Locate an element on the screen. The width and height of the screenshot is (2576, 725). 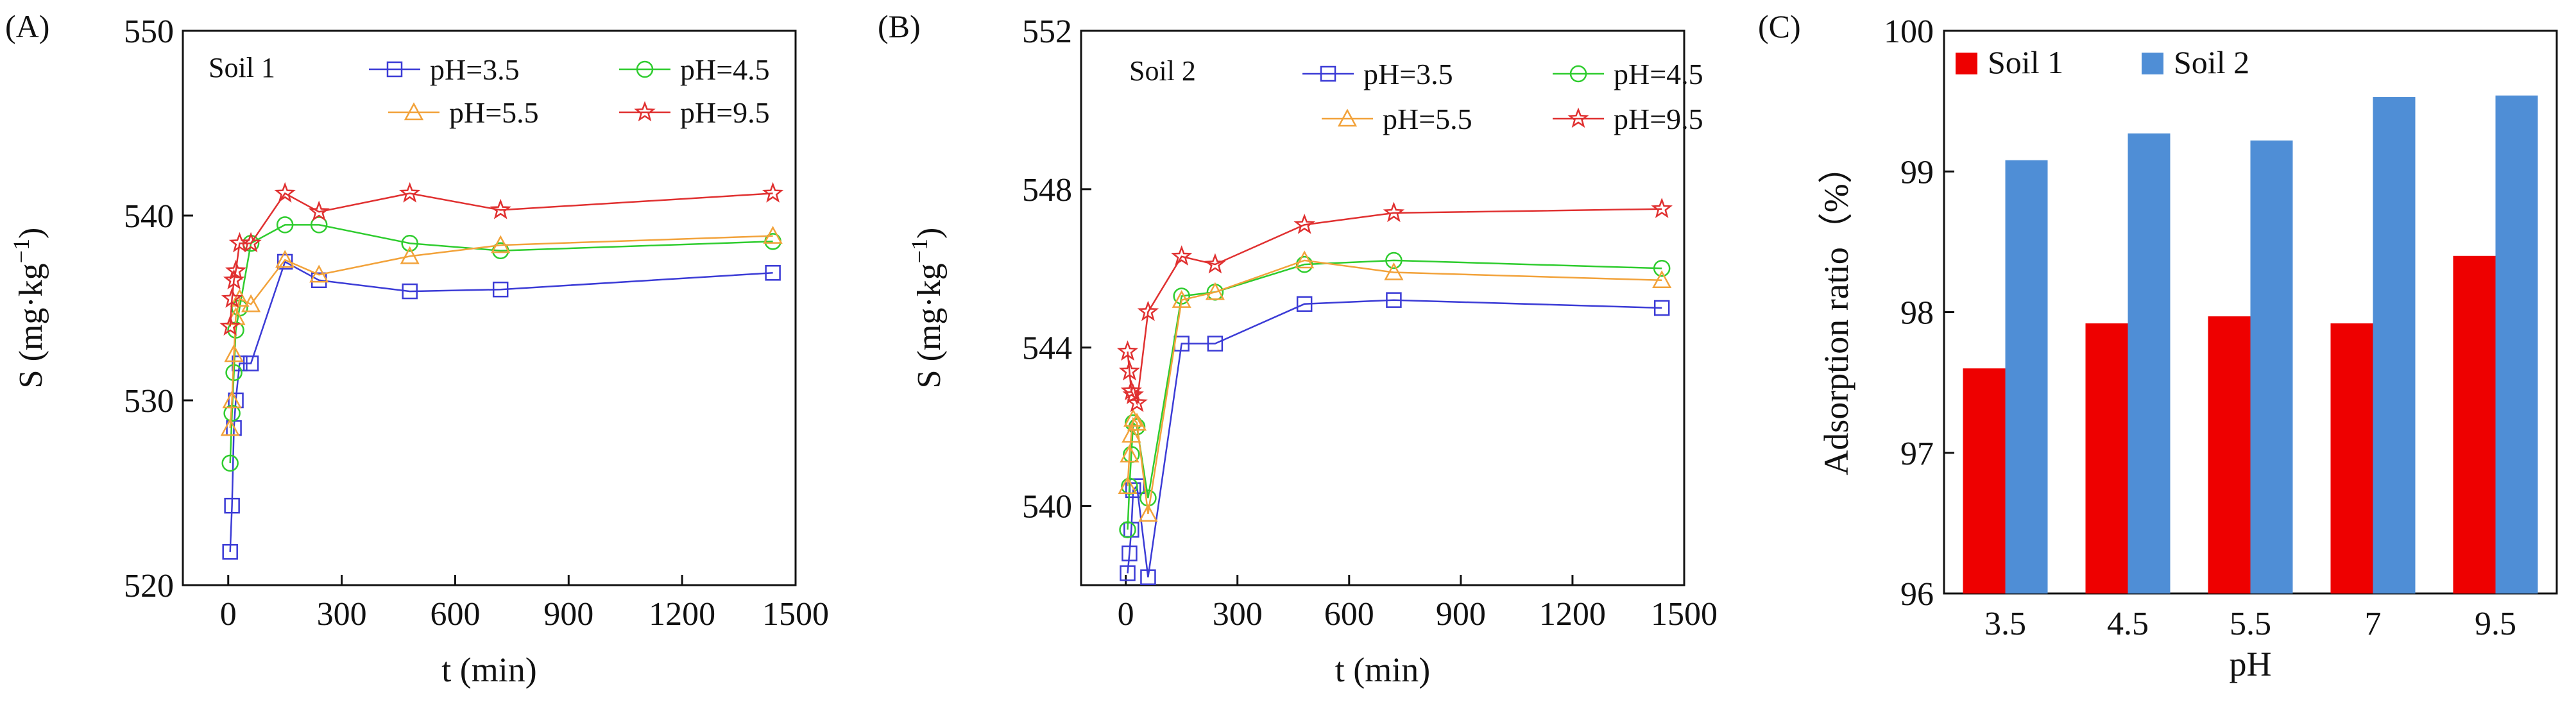
y-tick-label: 97 is located at coordinates (1917, 454).